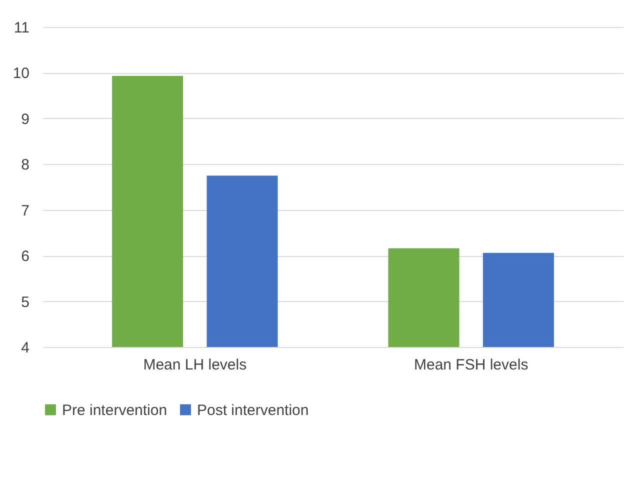 This screenshot has width=642, height=479. I want to click on x-tick-label: Mean FSH levels, so click(471, 365).